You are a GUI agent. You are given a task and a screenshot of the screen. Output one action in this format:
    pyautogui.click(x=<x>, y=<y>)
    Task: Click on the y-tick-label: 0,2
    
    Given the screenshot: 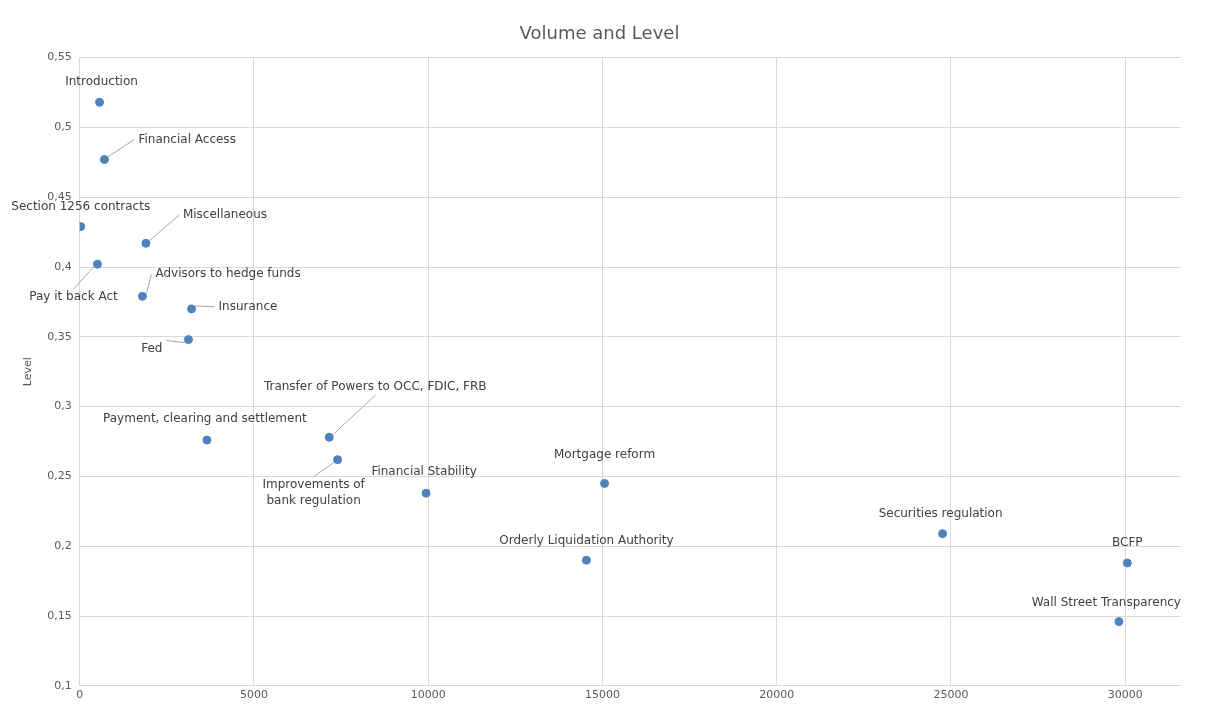 What is the action you would take?
    pyautogui.click(x=63, y=546)
    